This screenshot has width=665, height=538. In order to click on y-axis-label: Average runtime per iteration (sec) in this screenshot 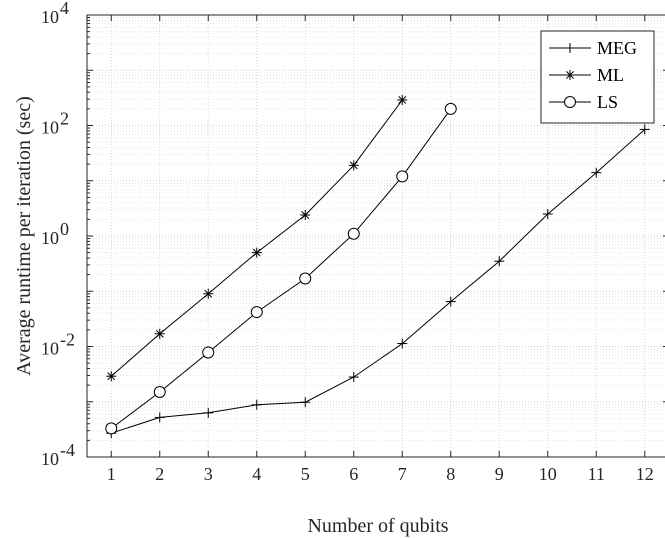, I will do `click(24, 236)`.